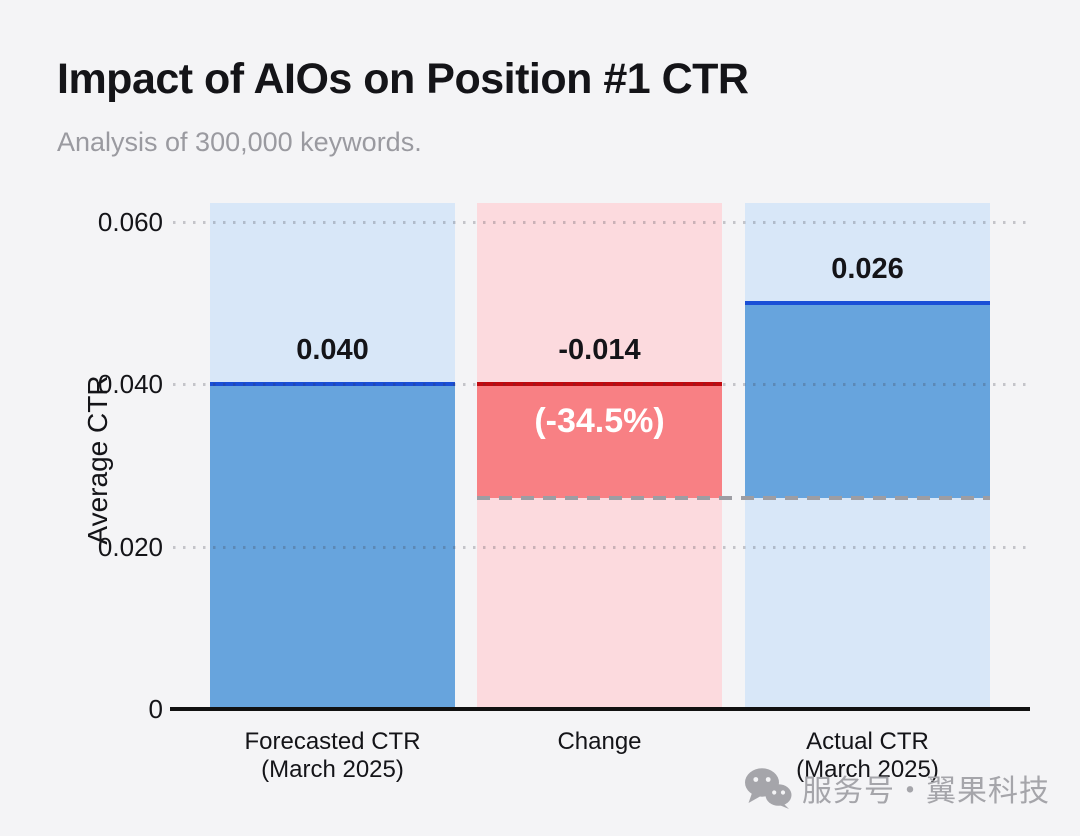 This screenshot has width=1080, height=836. I want to click on gridline-0.060, so click(601, 222).